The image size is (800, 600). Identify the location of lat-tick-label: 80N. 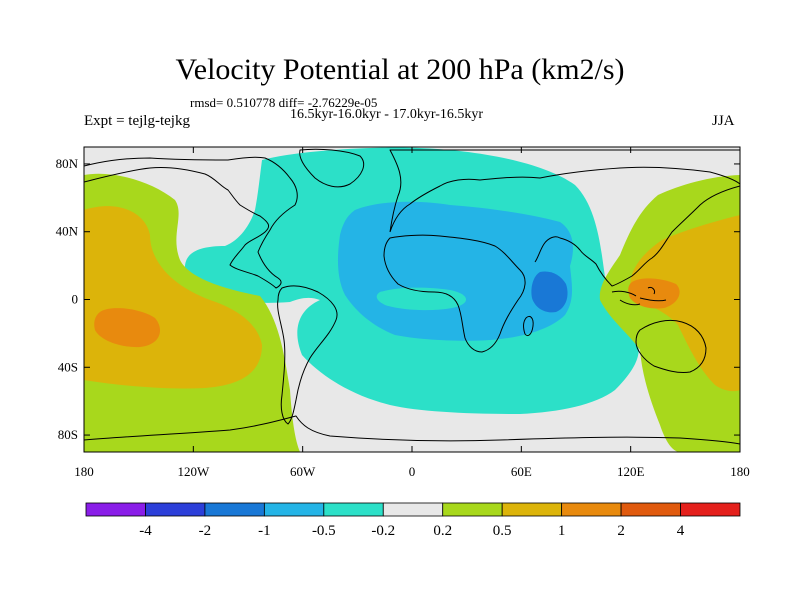
(67, 163).